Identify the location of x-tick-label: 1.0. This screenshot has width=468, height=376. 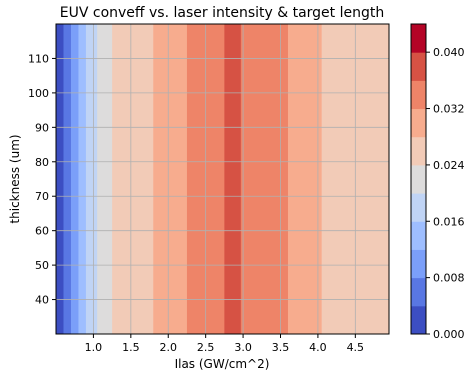
(94, 347).